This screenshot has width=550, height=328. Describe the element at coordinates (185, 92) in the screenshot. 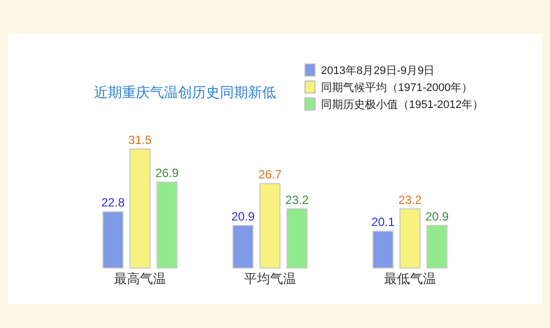

I see `chart-title: 近期重庆气温创历史同期新低` at that location.